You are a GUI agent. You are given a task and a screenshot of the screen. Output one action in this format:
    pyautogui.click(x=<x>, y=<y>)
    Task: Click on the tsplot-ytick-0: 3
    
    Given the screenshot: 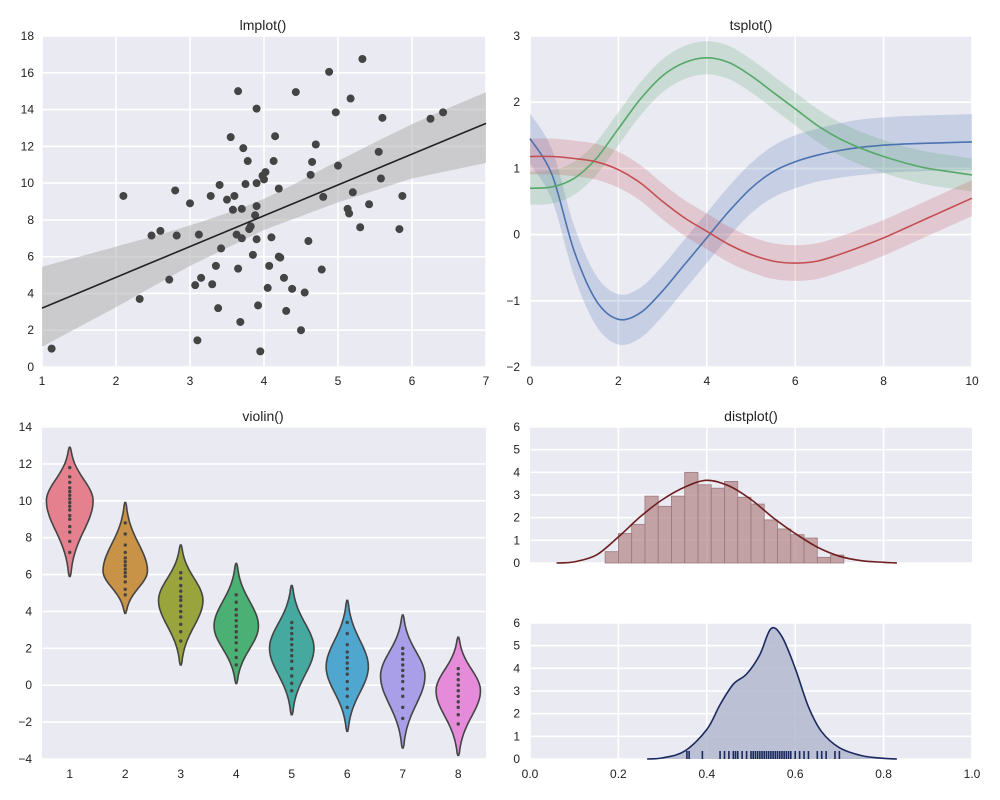 What is the action you would take?
    pyautogui.click(x=516, y=36)
    